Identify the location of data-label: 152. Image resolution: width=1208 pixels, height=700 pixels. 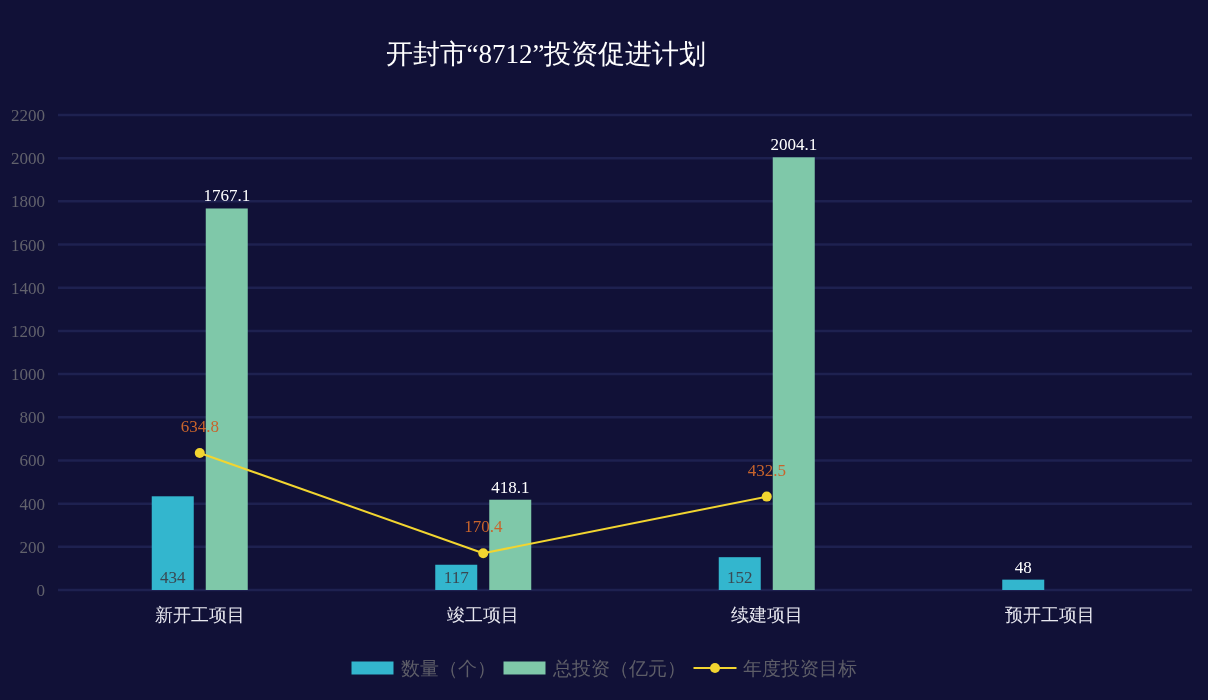
(740, 577).